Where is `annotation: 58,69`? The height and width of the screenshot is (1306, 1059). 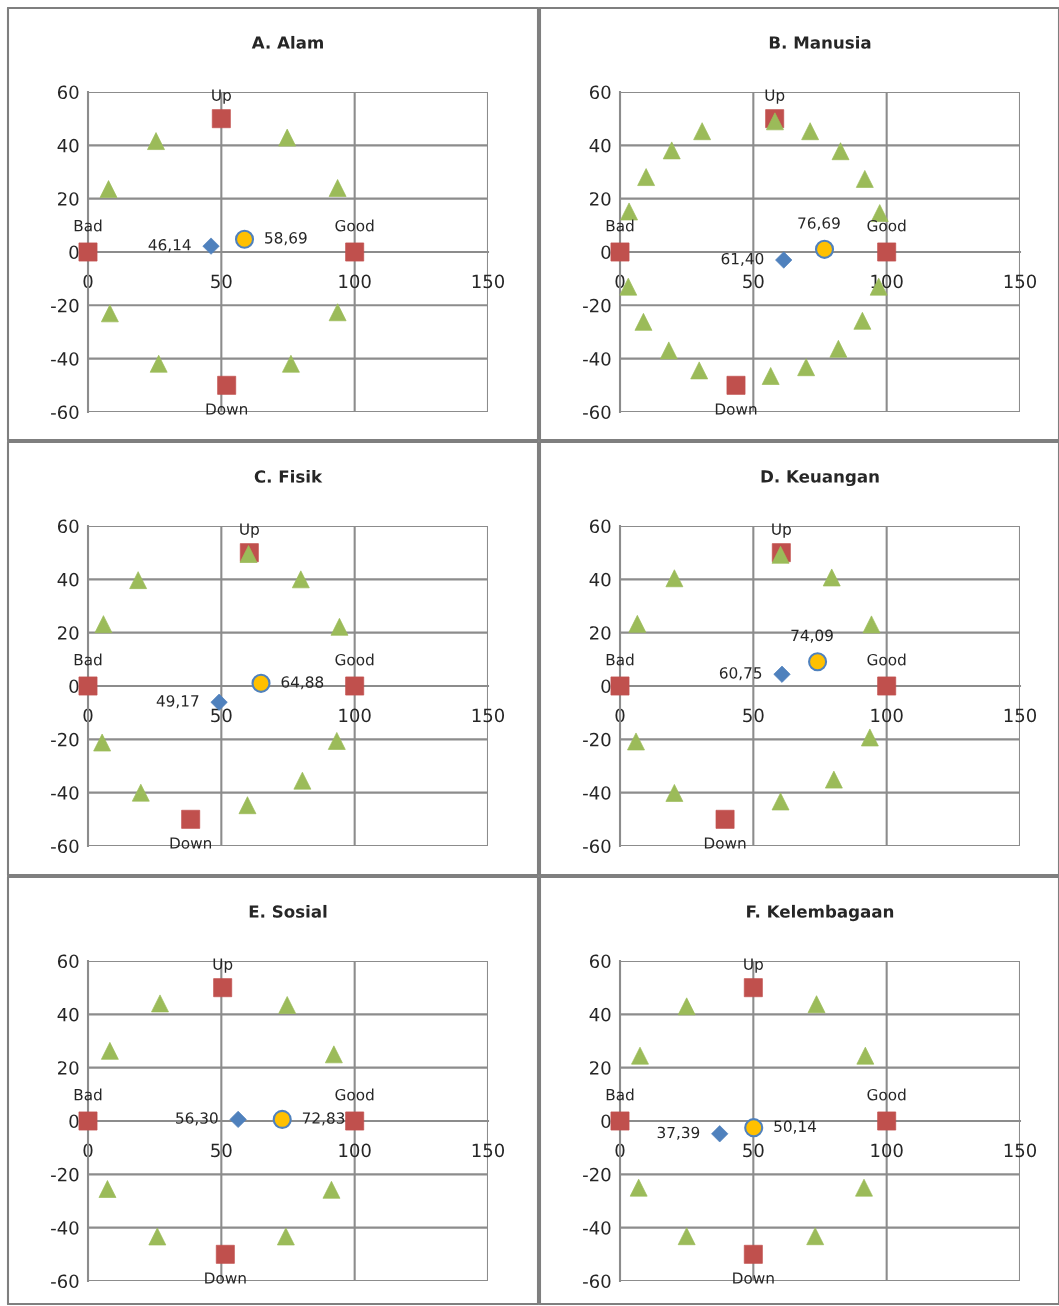 annotation: 58,69 is located at coordinates (286, 239).